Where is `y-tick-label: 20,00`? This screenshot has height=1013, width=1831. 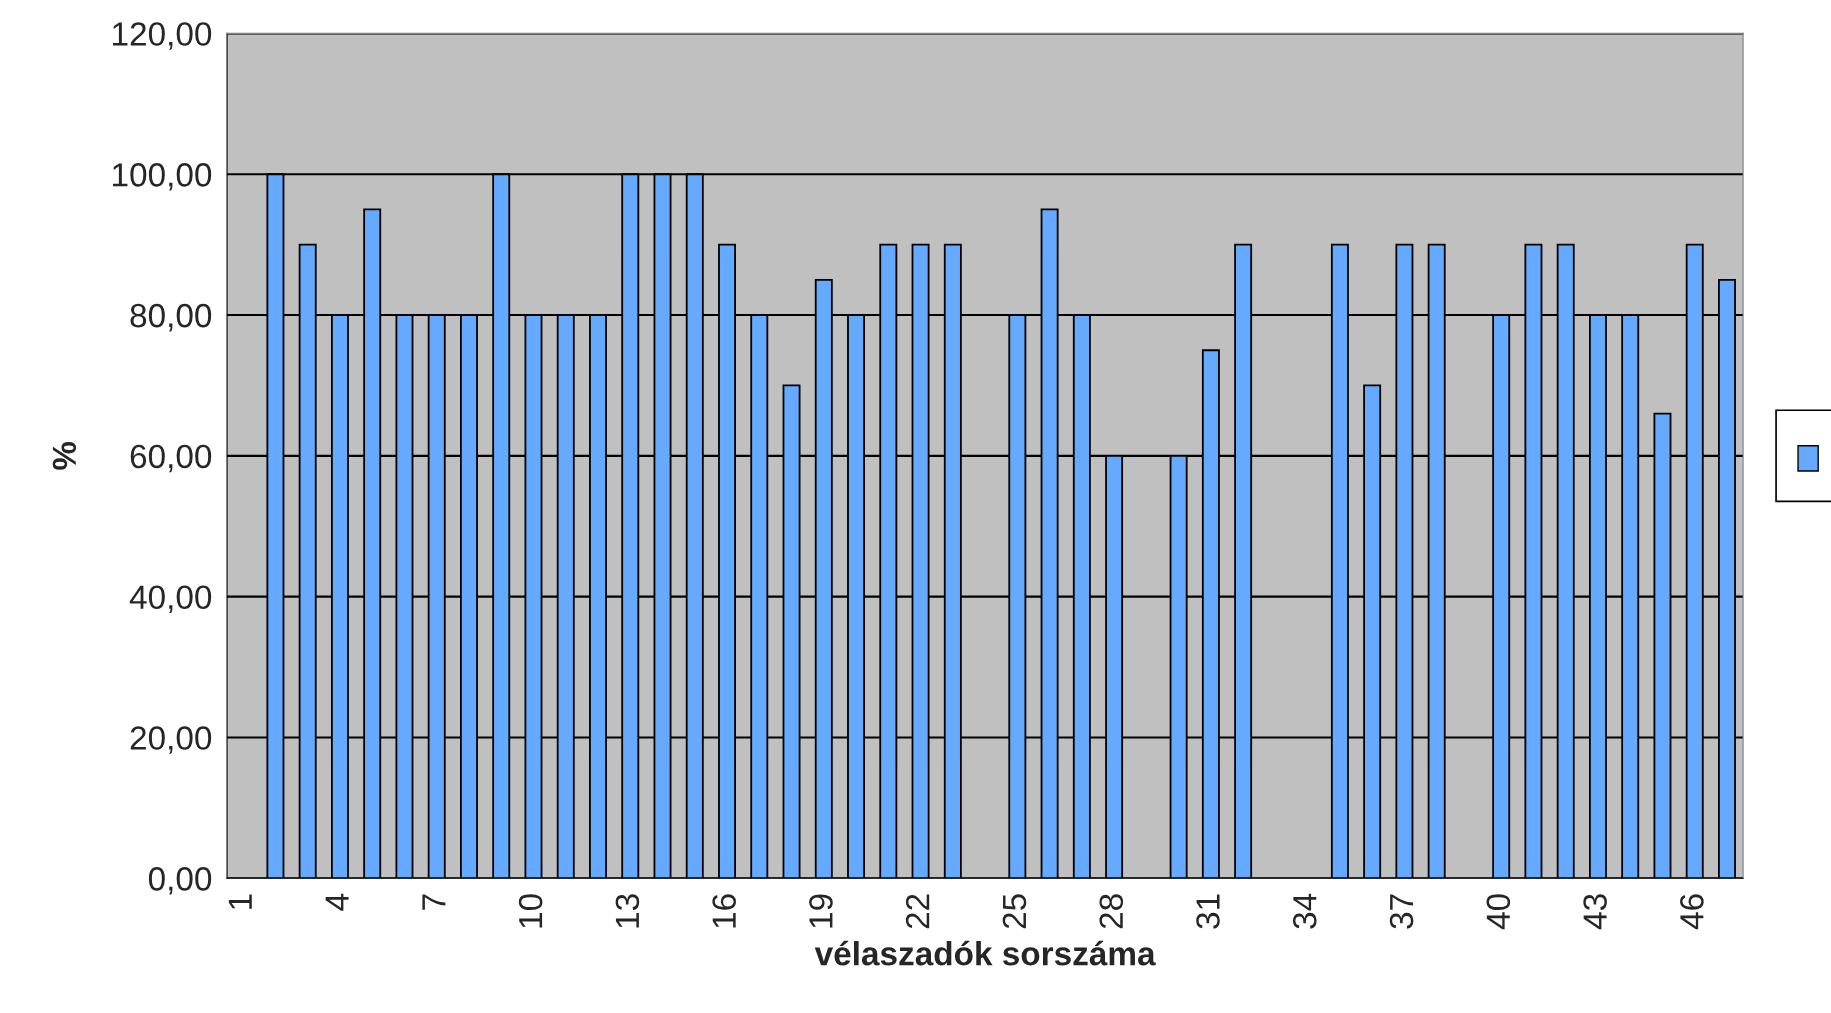 y-tick-label: 20,00 is located at coordinates (171, 740).